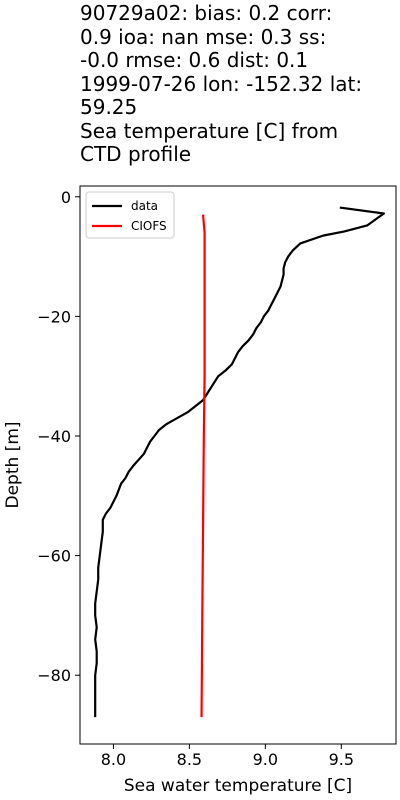  I want to click on title-line: 1999-07-26 lon: -152.32 lat:, so click(221, 83).